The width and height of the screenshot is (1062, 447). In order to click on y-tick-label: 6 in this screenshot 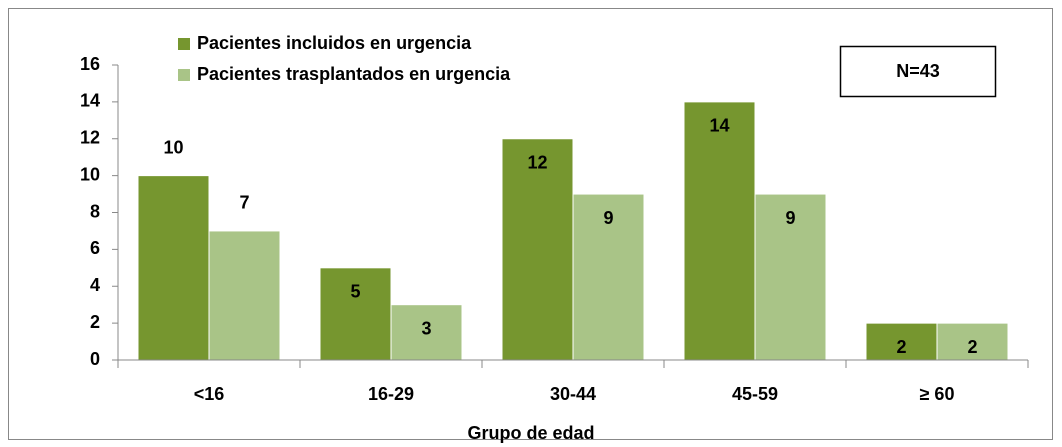, I will do `click(95, 248)`.